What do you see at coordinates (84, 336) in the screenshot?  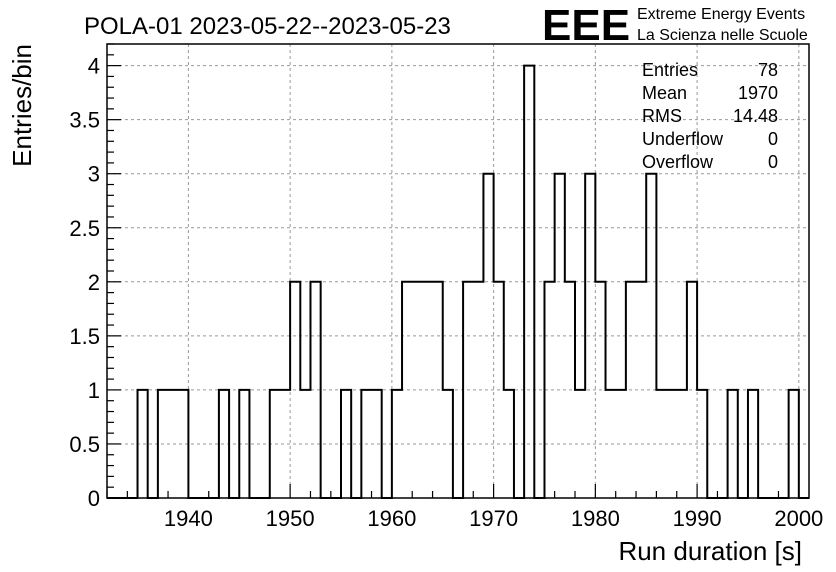 I see `y-tick-label: 1.5` at bounding box center [84, 336].